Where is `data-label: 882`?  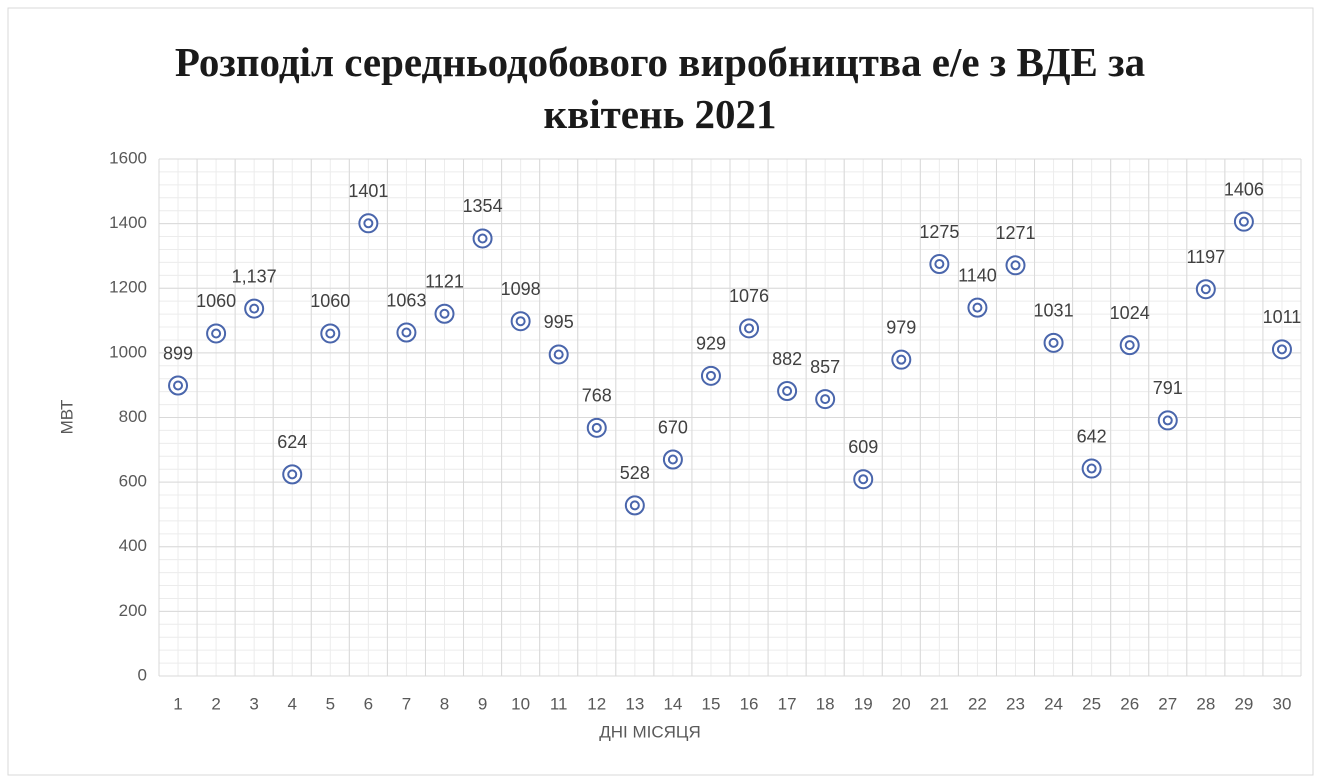 data-label: 882 is located at coordinates (787, 359).